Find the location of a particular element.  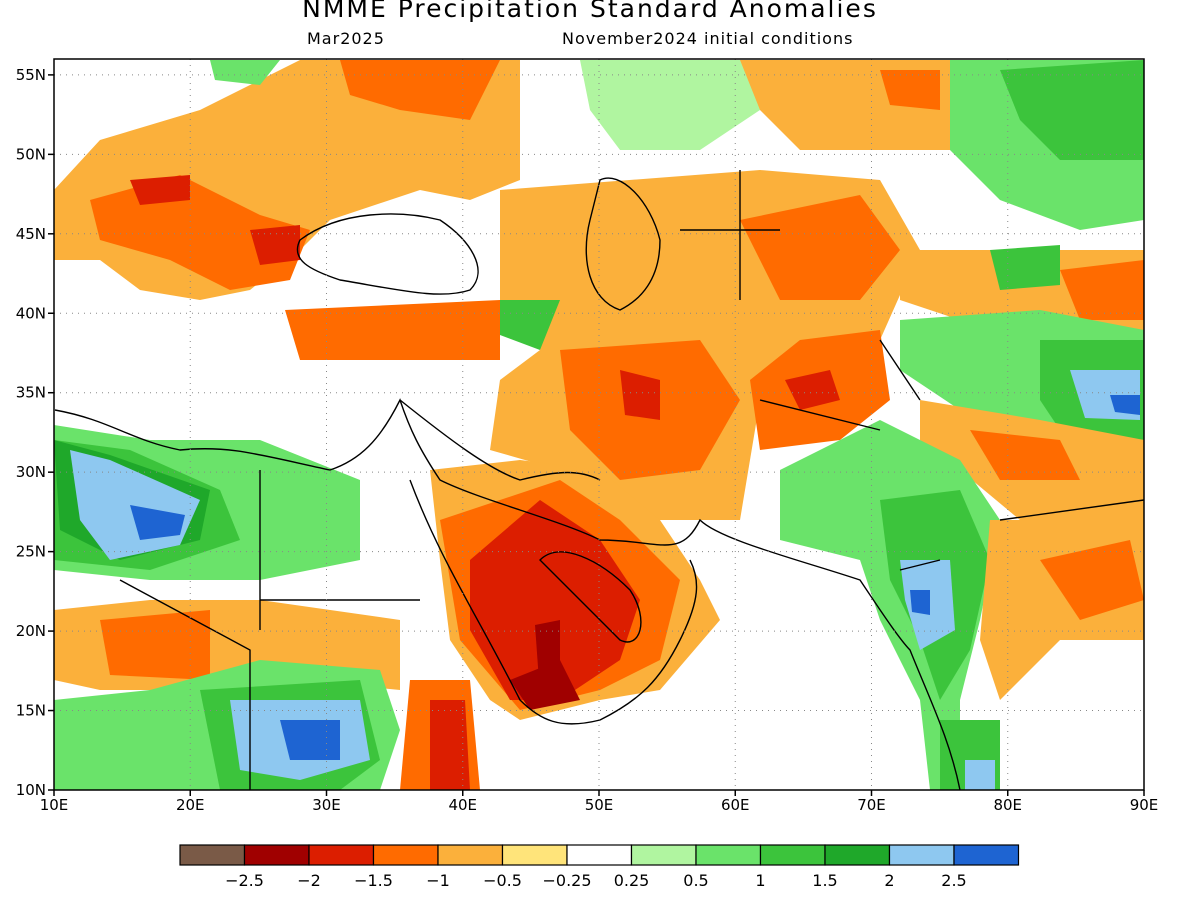

valid-month: Mar2025 is located at coordinates (346, 38).